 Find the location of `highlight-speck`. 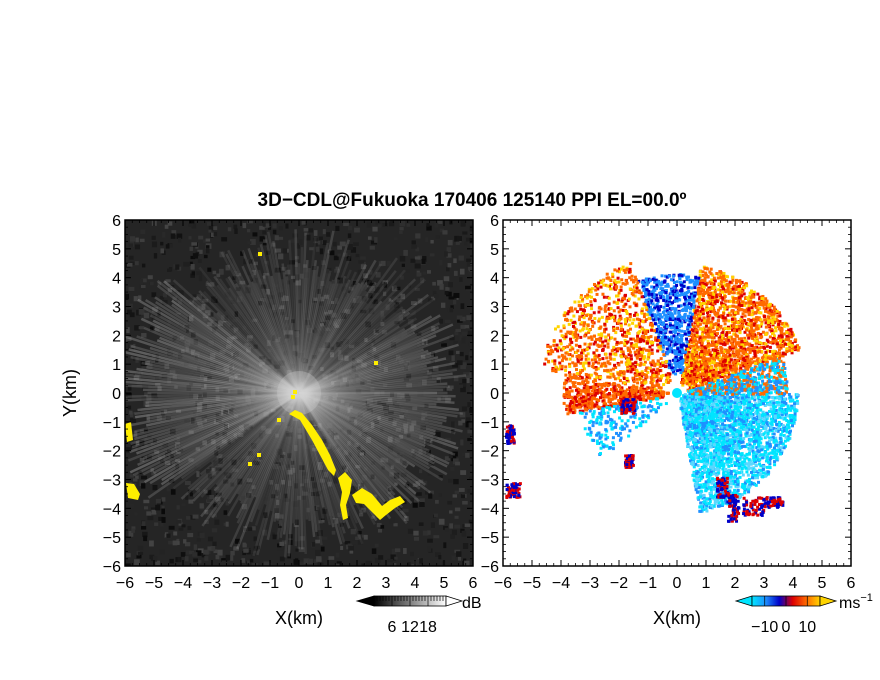

highlight-speck is located at coordinates (376, 363).